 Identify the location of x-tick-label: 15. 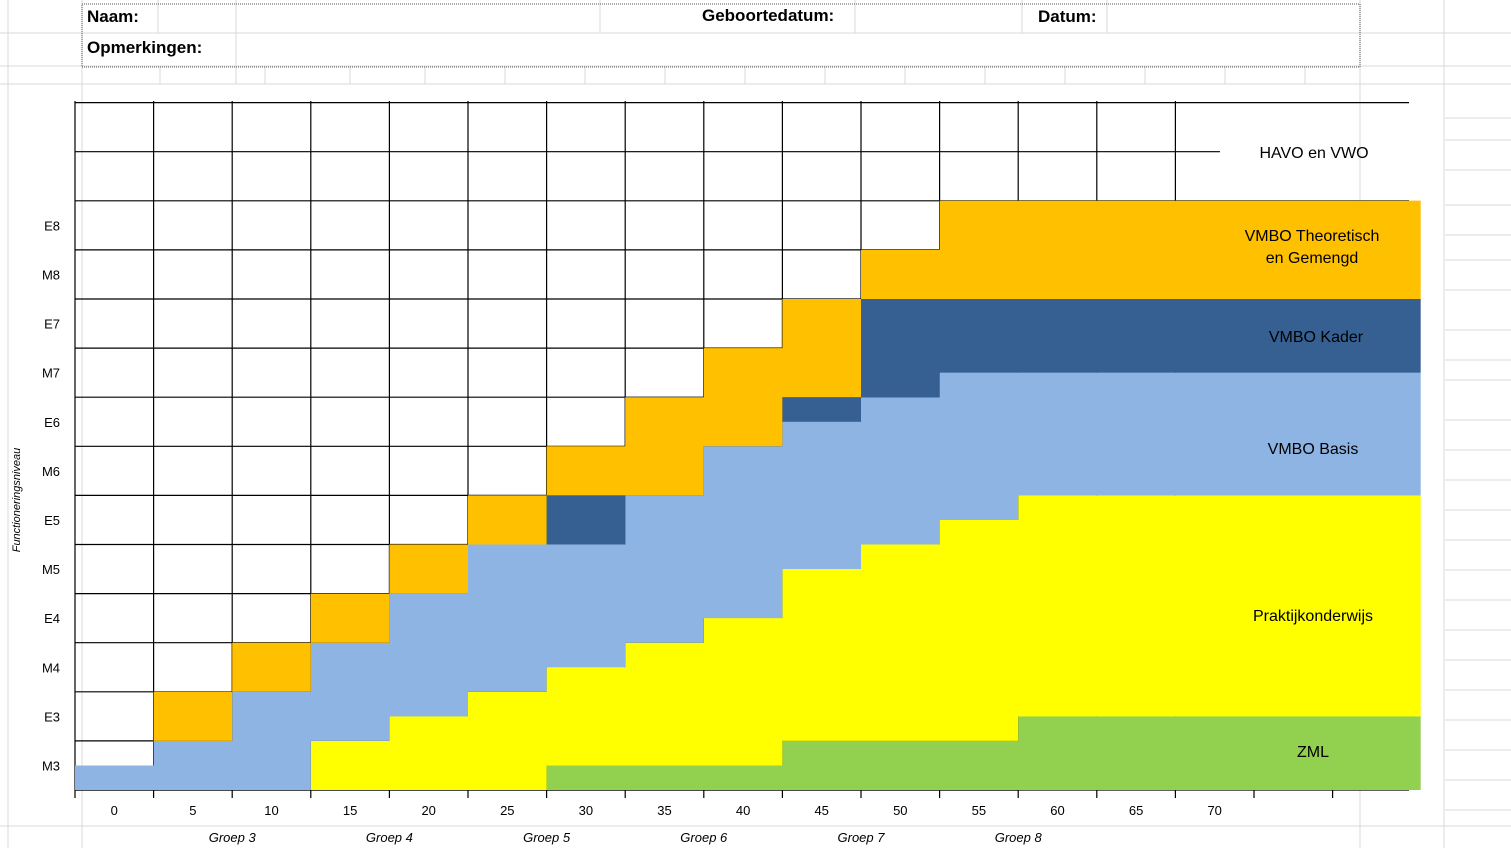
(350, 810).